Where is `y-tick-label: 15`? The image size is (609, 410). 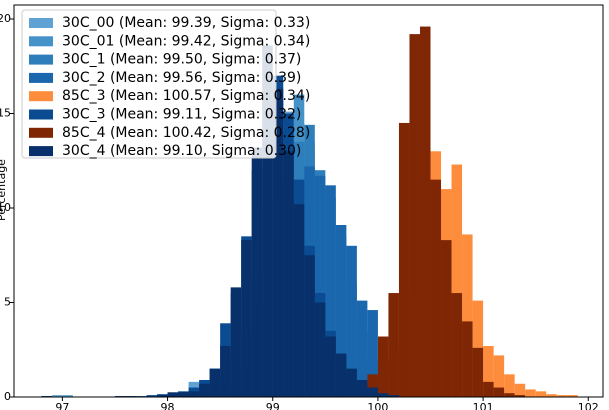
y-tick-label: 15 is located at coordinates (5, 112).